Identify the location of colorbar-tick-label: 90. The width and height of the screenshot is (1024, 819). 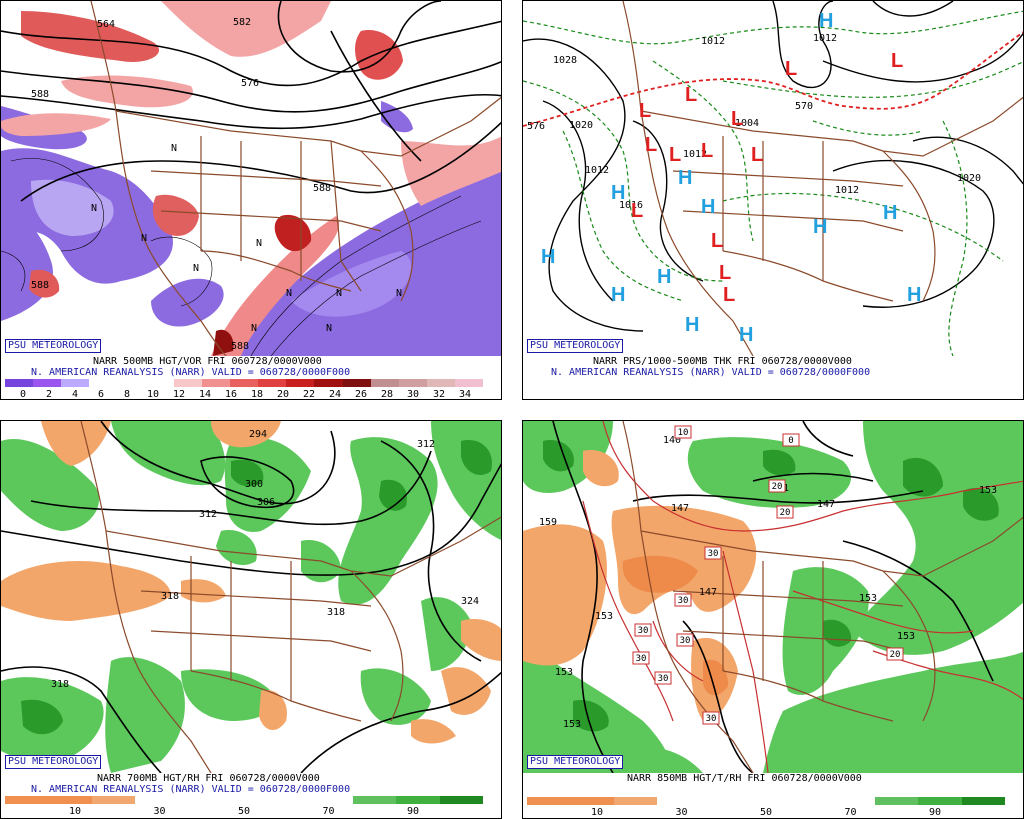
(935, 812).